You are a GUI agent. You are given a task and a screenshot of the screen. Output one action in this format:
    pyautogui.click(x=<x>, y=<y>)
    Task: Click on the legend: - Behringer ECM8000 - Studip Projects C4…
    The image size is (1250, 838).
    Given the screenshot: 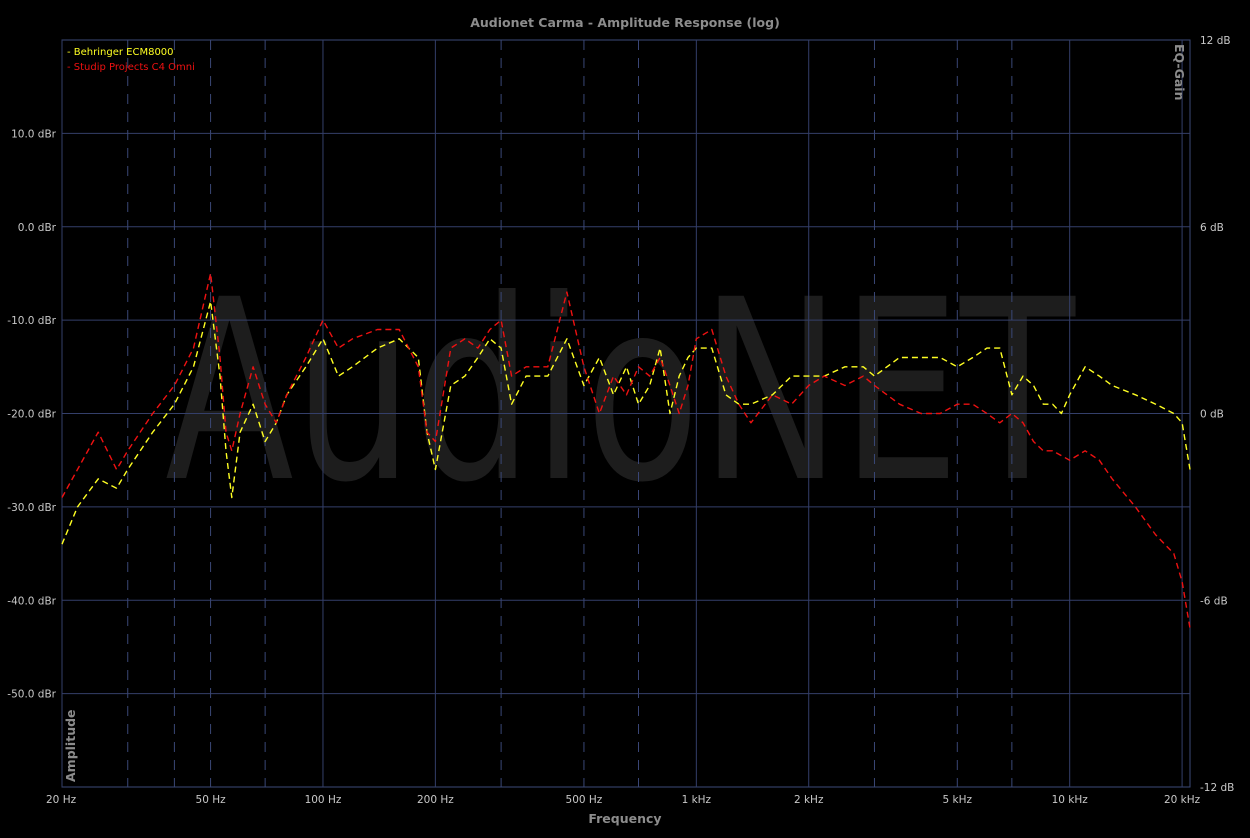 What is the action you would take?
    pyautogui.click(x=131, y=60)
    